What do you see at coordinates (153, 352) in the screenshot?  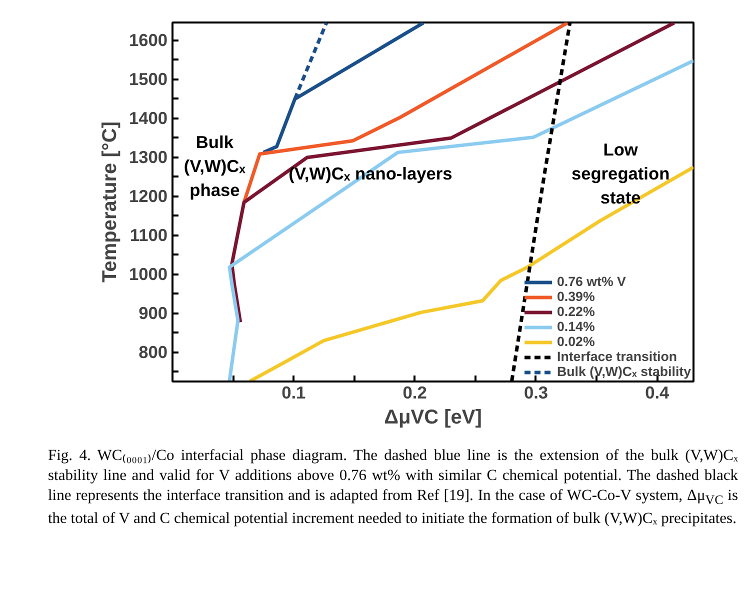 I see `y-tick-label: 800` at bounding box center [153, 352].